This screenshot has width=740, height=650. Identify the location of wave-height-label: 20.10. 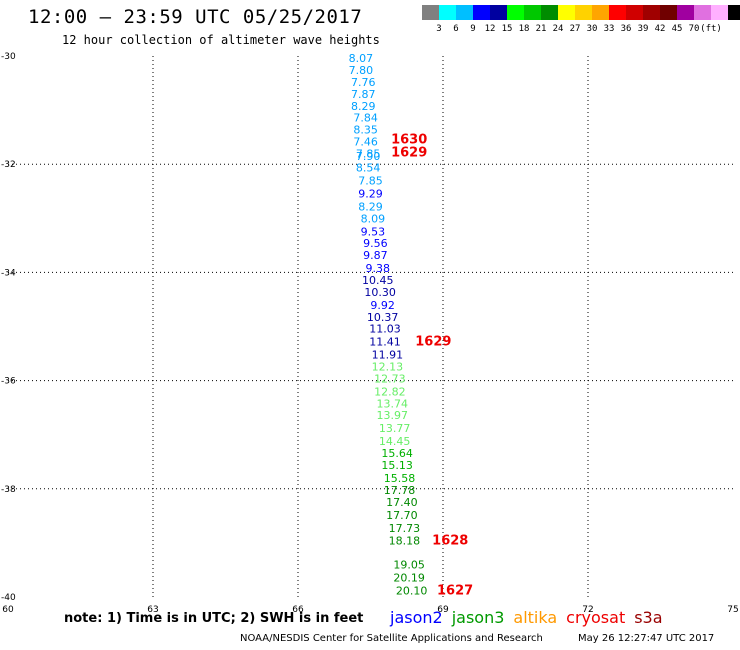
(412, 591).